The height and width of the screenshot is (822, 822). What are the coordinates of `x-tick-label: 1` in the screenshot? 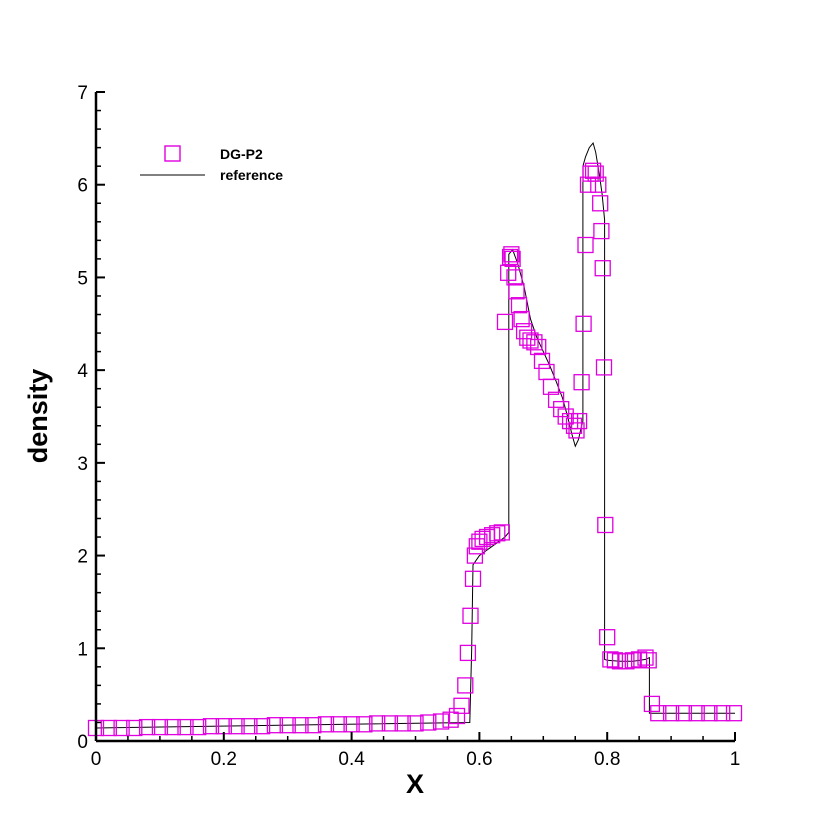 It's located at (735, 759).